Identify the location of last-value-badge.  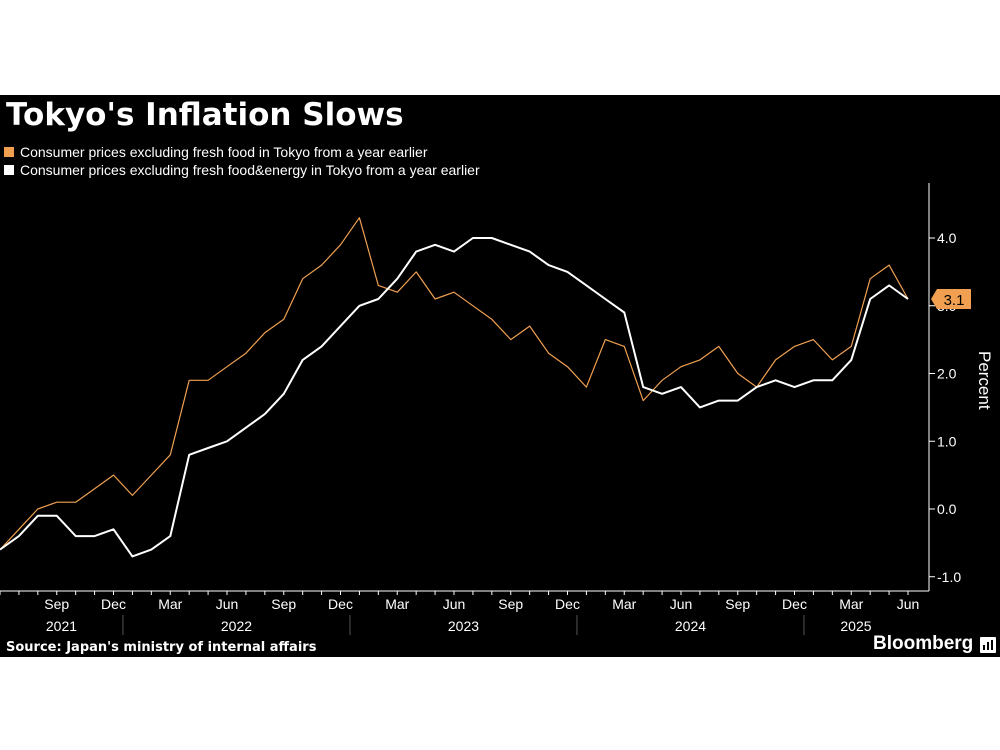
(951, 298).